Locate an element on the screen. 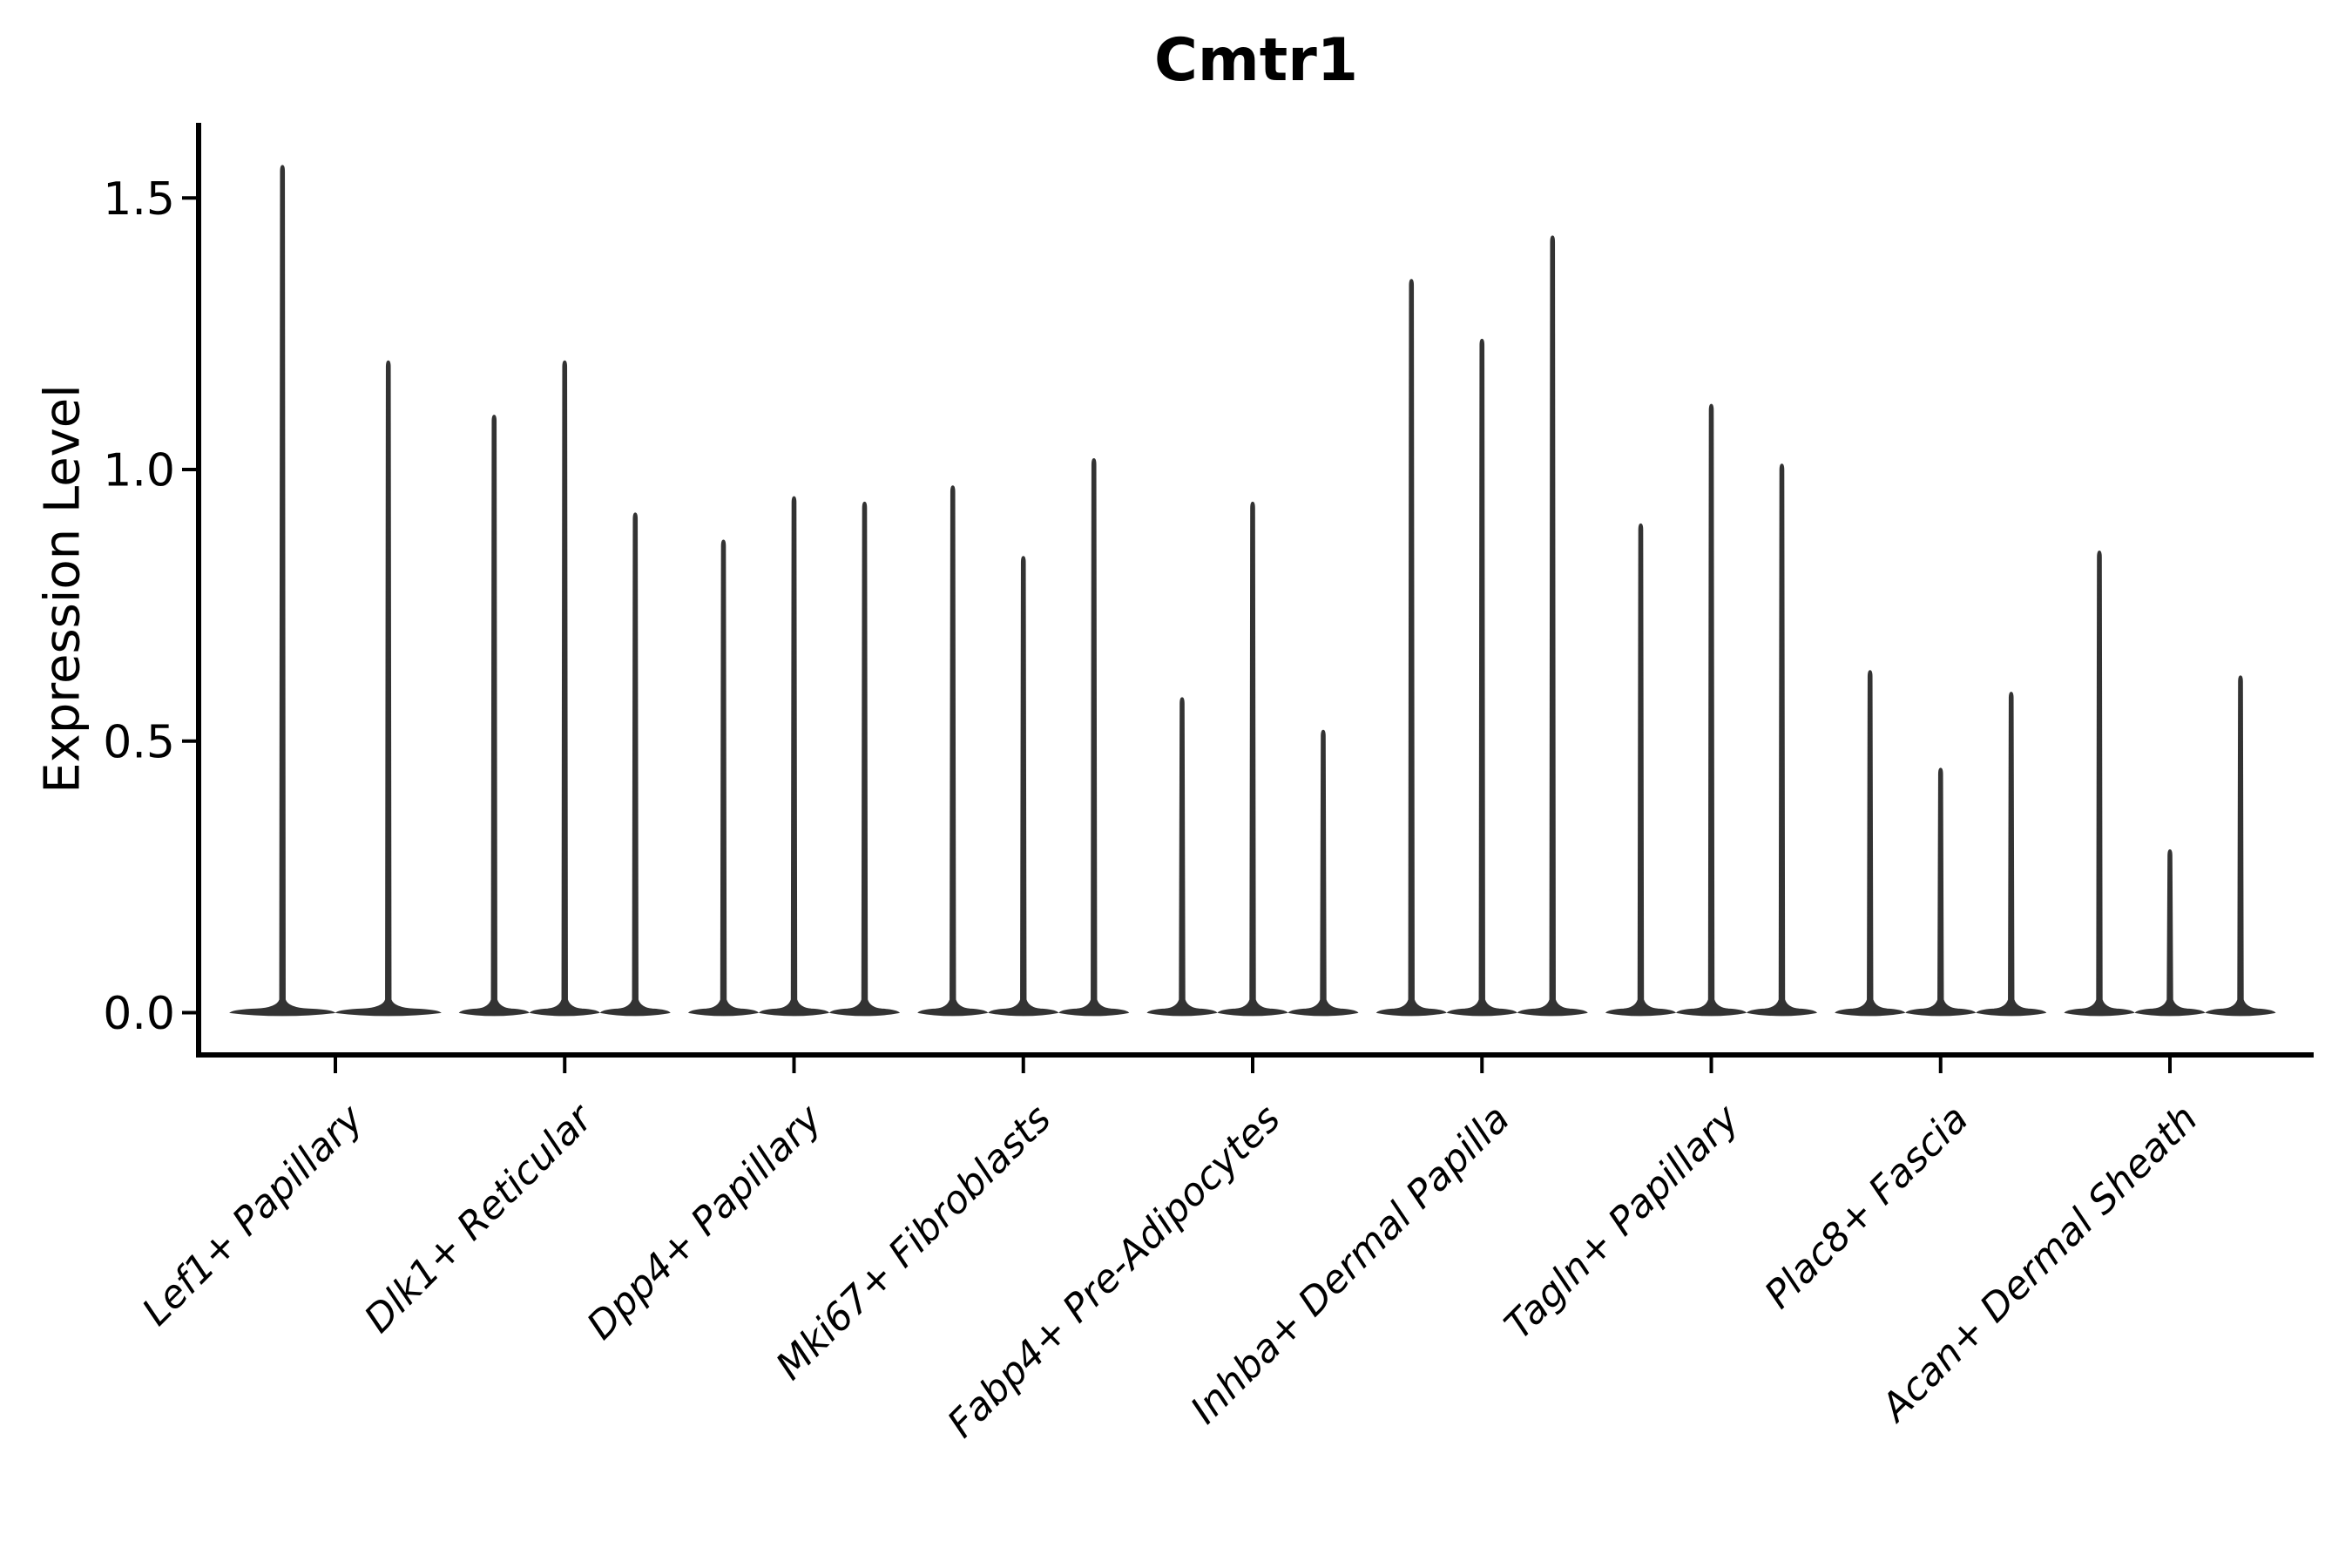 This screenshot has width=2352, height=1568. x-tick-mark-tagln-papillary is located at coordinates (1711, 1065).